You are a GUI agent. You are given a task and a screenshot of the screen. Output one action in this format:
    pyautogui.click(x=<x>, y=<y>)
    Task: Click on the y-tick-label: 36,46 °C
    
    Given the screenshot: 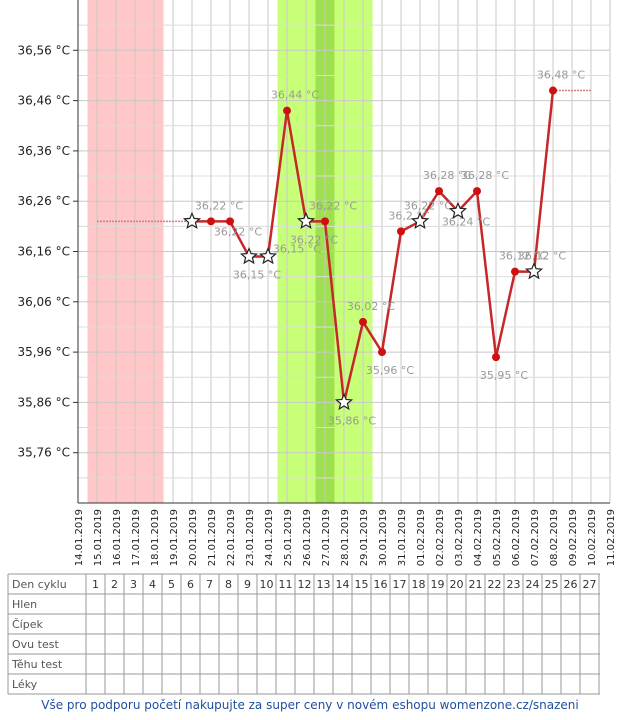 What is the action you would take?
    pyautogui.click(x=43, y=101)
    